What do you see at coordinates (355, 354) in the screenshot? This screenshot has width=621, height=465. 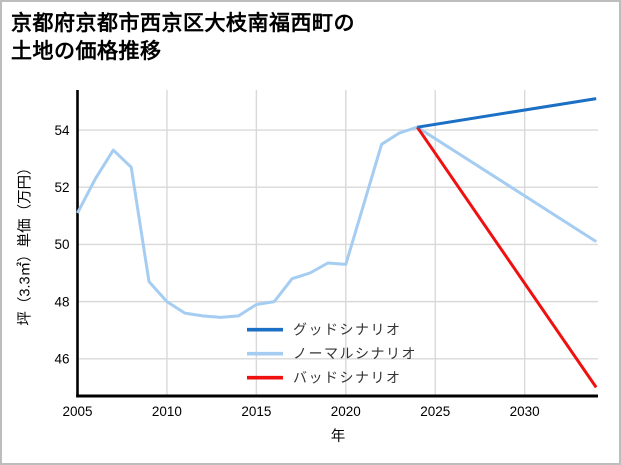 I see `legend-label-normal-scenario: ノーマルシナリオ` at bounding box center [355, 354].